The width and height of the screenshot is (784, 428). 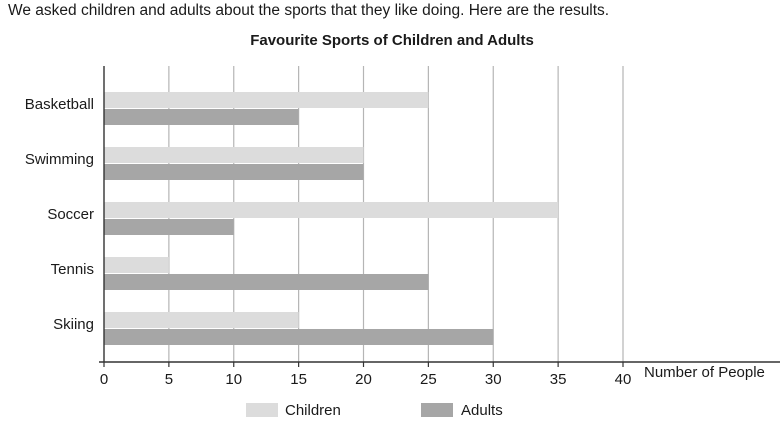 I want to click on bar-children-skiing, so click(x=201, y=320).